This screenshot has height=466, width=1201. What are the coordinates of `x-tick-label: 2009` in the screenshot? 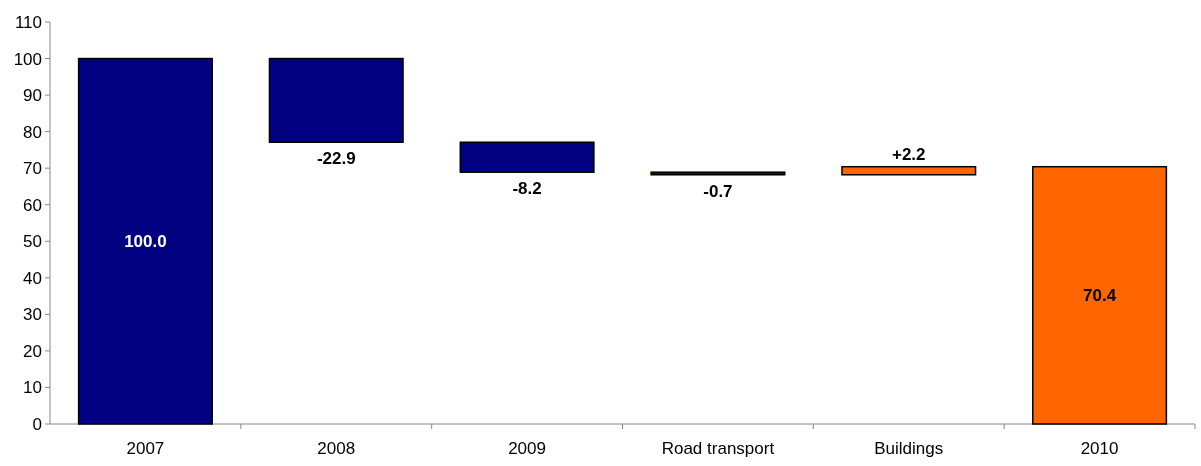 It's located at (527, 448).